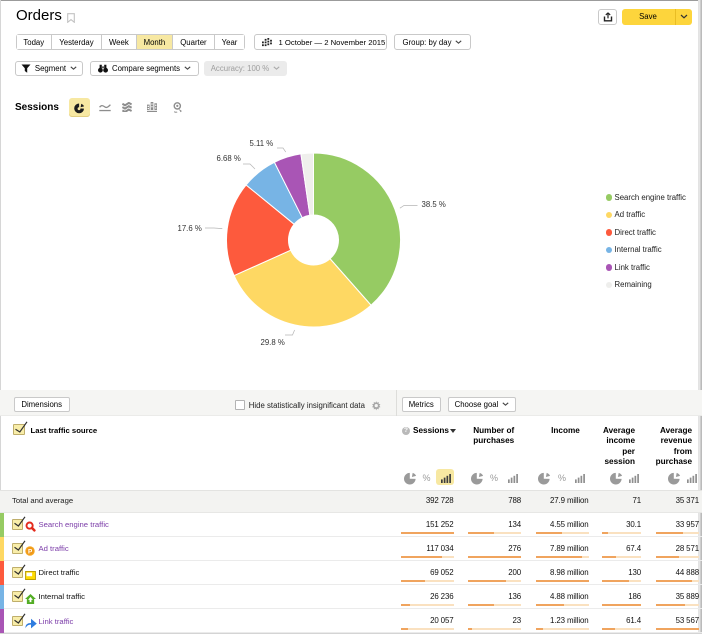 Image resolution: width=702 pixels, height=634 pixels. I want to click on svg-text: P, so click(30, 551).